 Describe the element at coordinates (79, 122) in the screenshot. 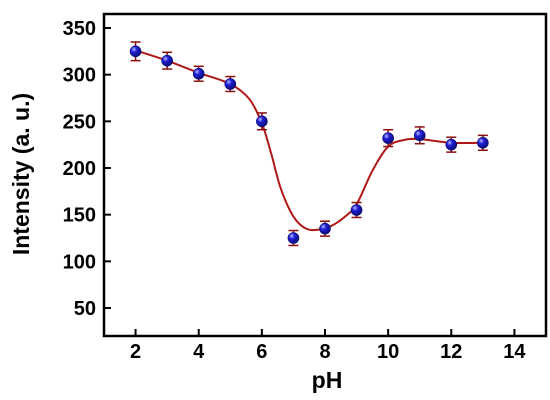

I see `y-tick-label: 250` at that location.